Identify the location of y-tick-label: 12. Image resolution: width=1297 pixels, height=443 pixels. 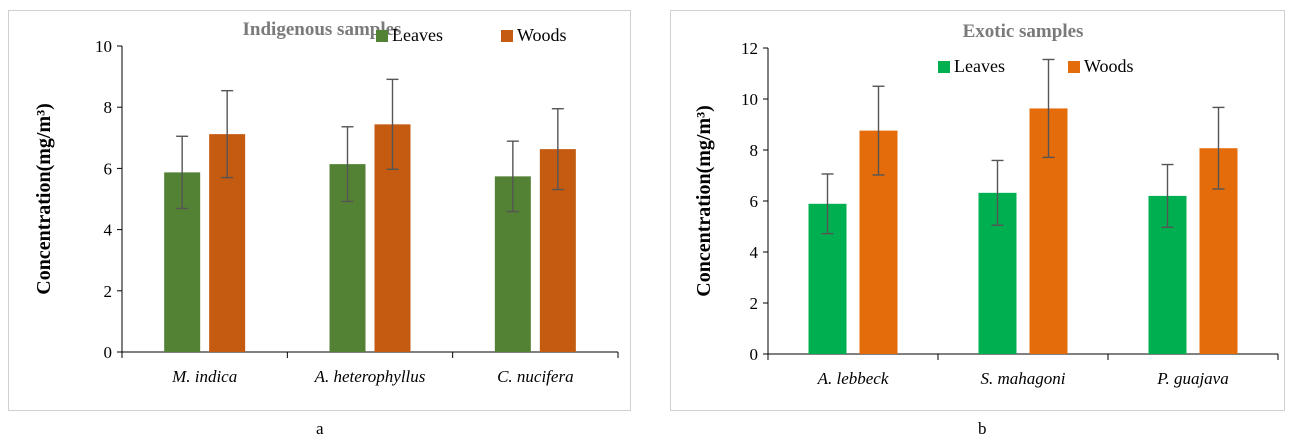
(749, 48).